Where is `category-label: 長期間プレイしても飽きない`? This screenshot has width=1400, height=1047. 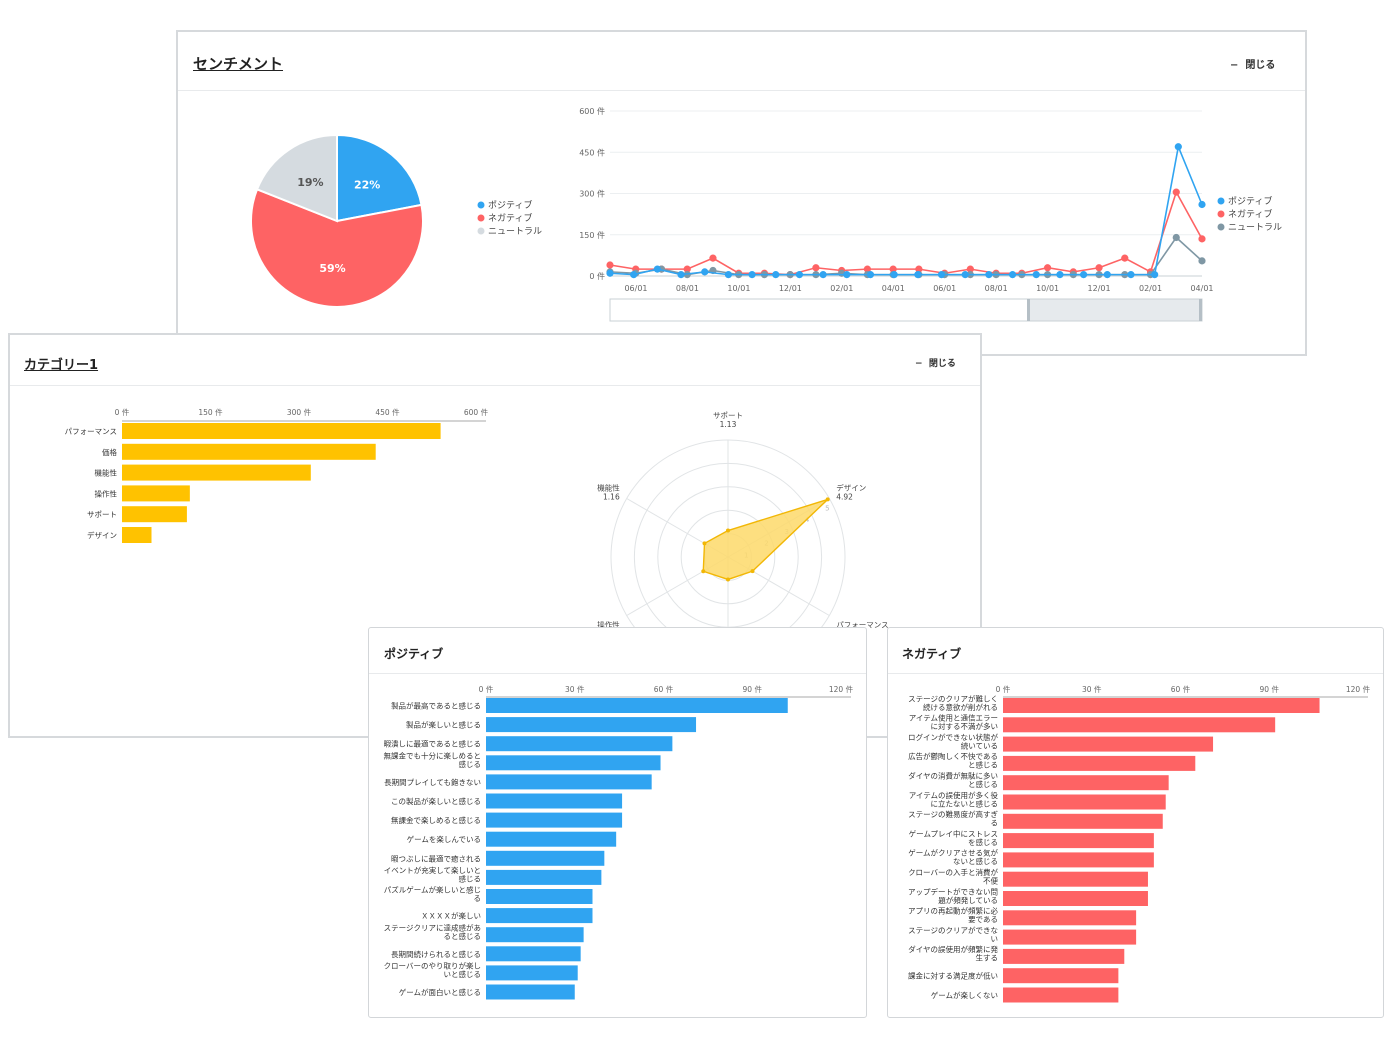 category-label: 長期間プレイしても飽きない is located at coordinates (432, 782).